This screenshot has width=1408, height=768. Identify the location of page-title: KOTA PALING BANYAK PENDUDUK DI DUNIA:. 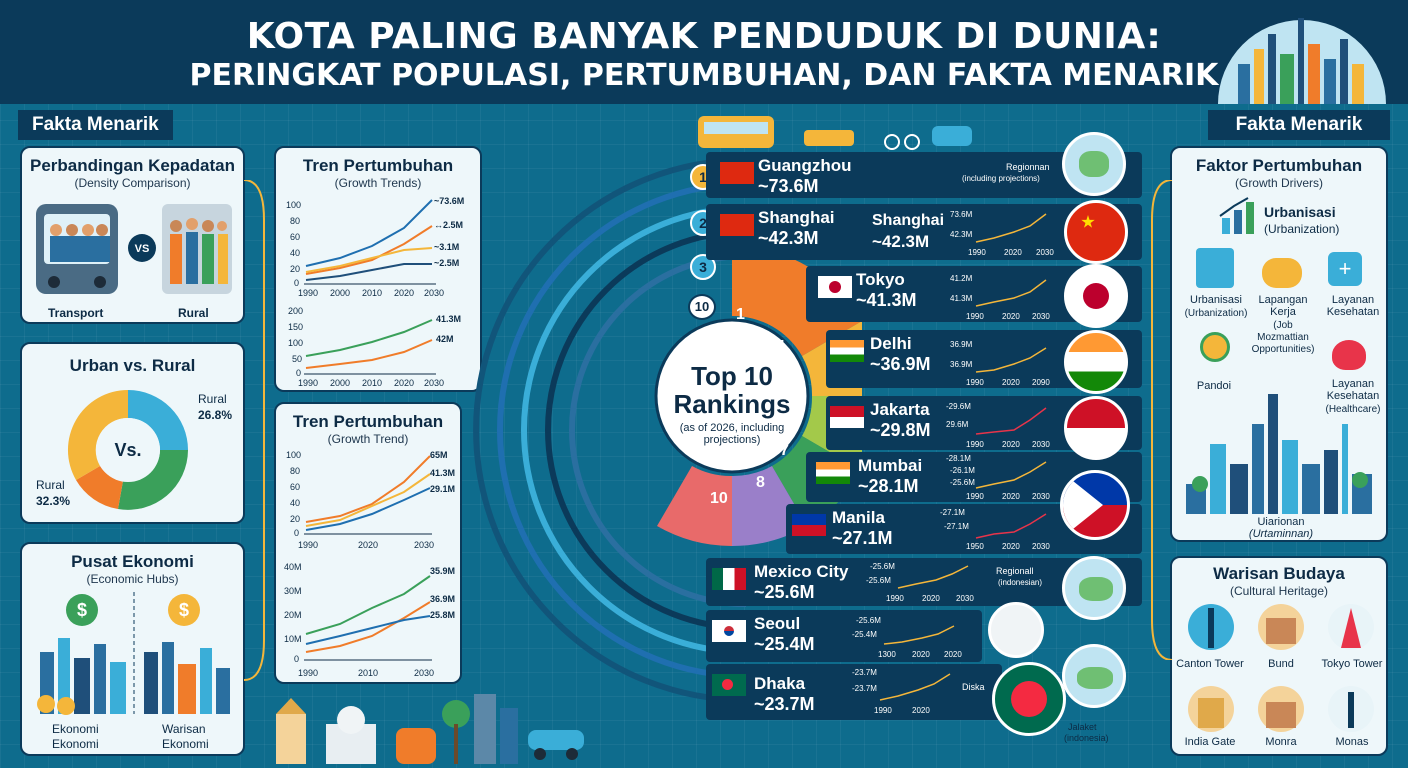
(704, 36).